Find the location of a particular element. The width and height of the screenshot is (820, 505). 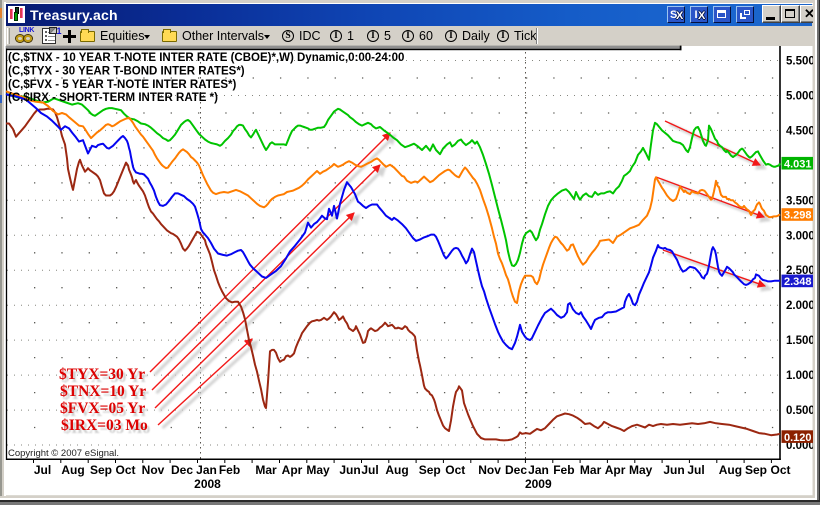

svg-text: Copyright © 2007 eSignal. is located at coordinates (63, 453).